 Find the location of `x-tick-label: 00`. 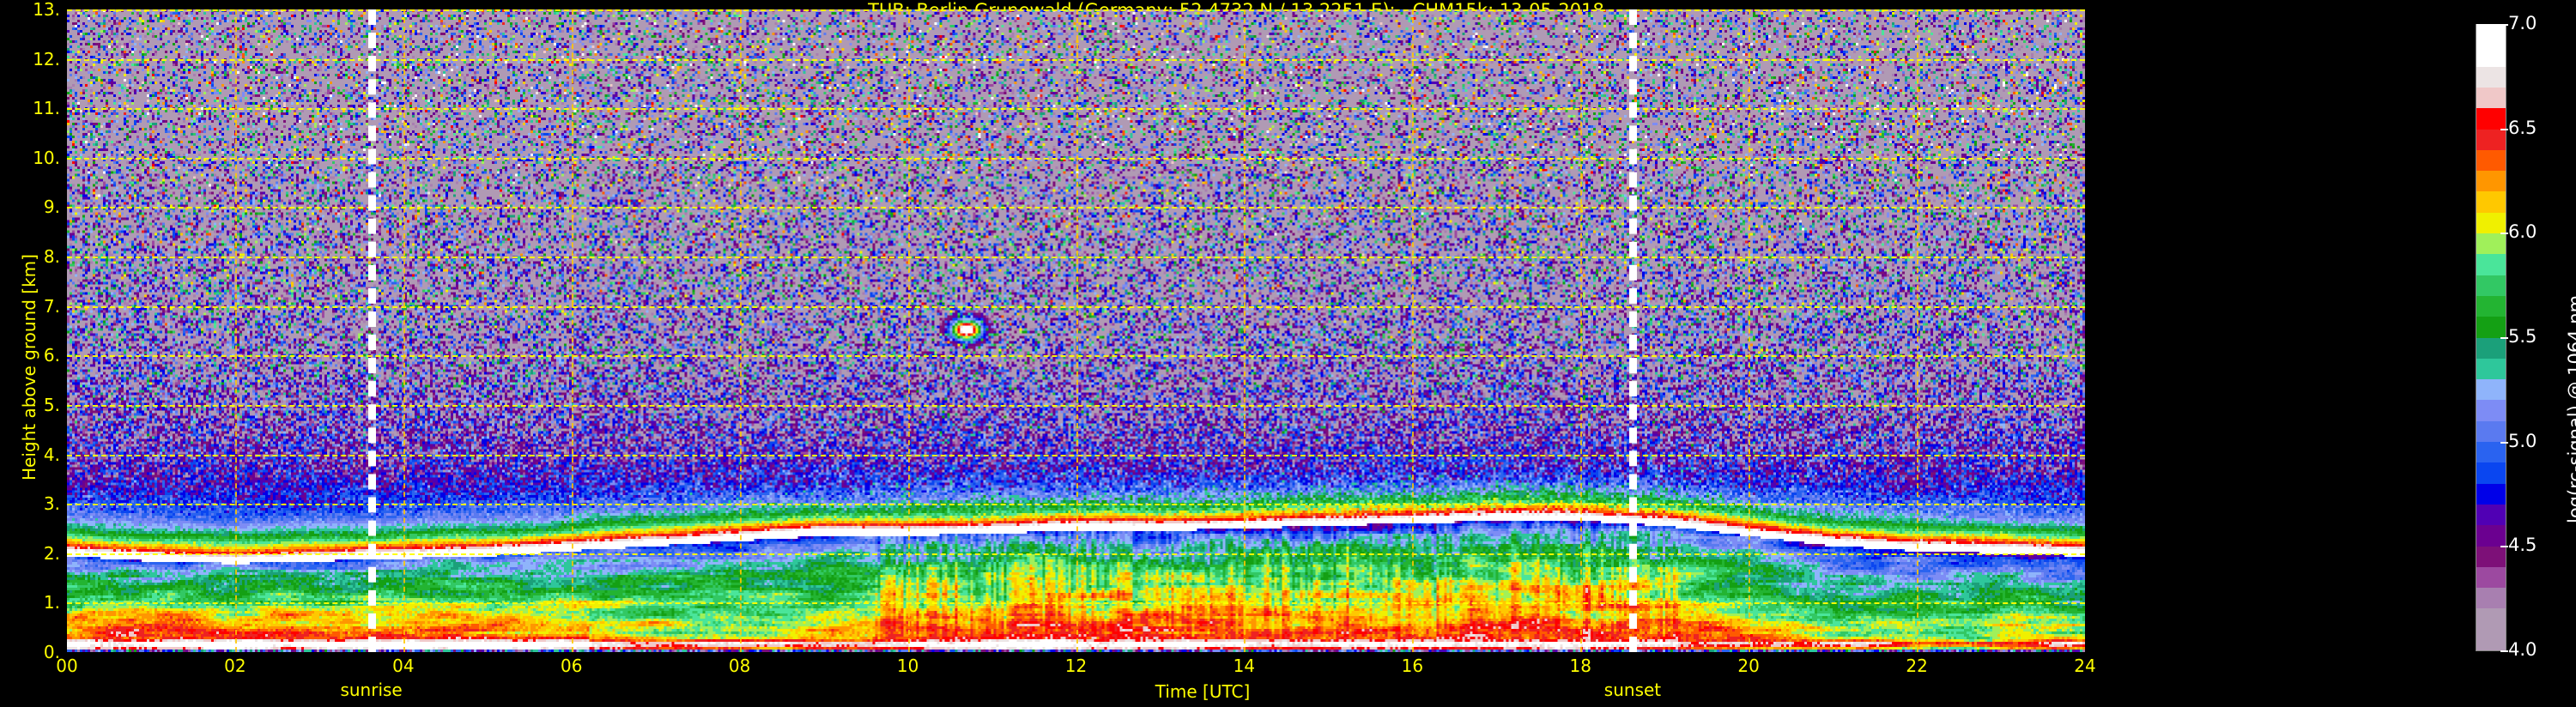

x-tick-label: 00 is located at coordinates (67, 666).